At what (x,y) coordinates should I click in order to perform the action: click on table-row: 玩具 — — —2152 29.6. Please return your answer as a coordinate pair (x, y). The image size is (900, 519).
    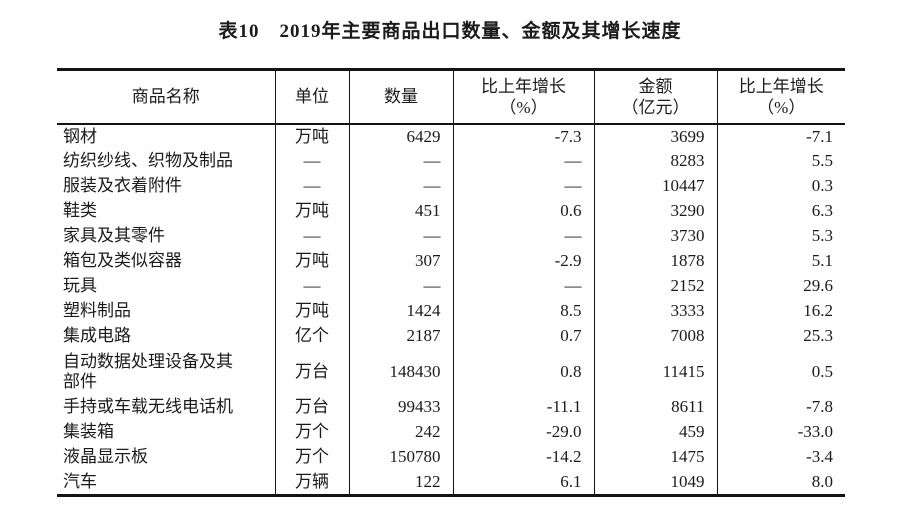
    Looking at the image, I should click on (451, 286).